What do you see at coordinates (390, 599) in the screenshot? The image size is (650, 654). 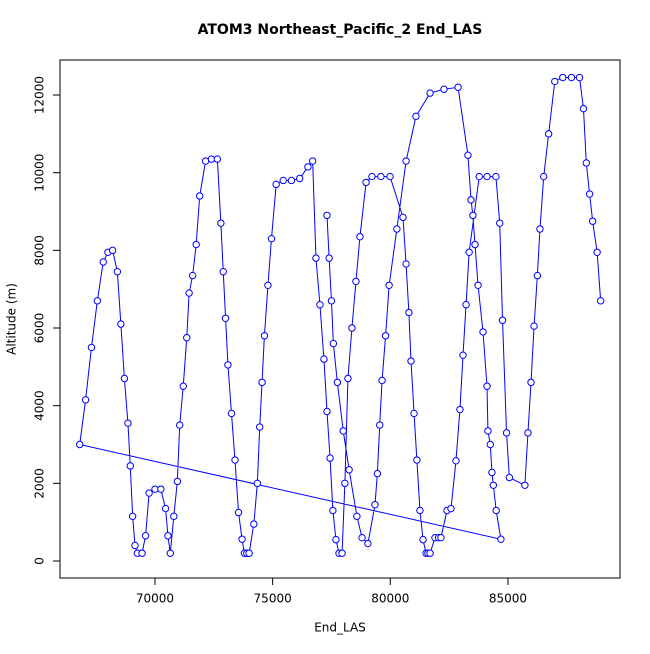 I see `x-tick-label: 80000` at bounding box center [390, 599].